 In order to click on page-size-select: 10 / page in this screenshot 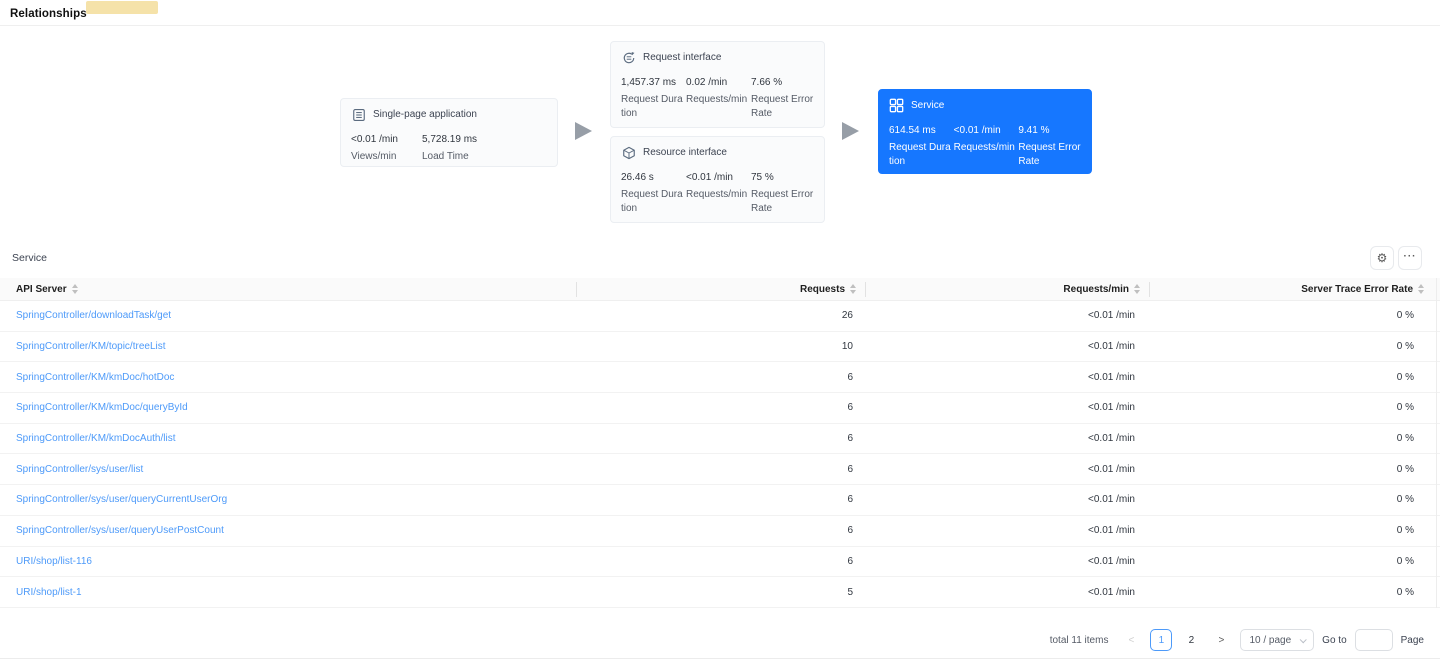, I will do `click(1277, 640)`.